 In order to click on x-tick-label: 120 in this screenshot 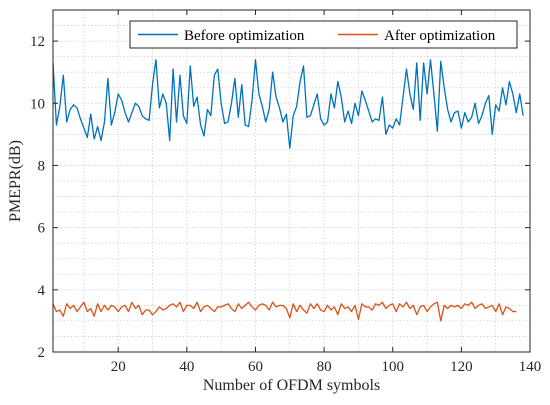, I will do `click(461, 367)`.